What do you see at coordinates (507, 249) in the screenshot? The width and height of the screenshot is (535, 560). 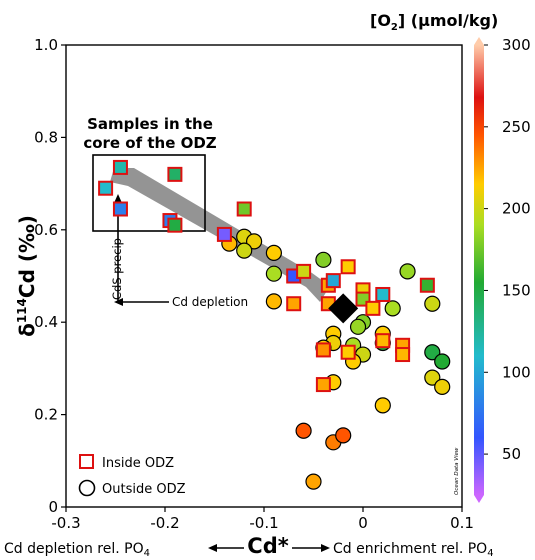 I see `colorbar-ticks: 50 100 150 200 250 300` at bounding box center [507, 249].